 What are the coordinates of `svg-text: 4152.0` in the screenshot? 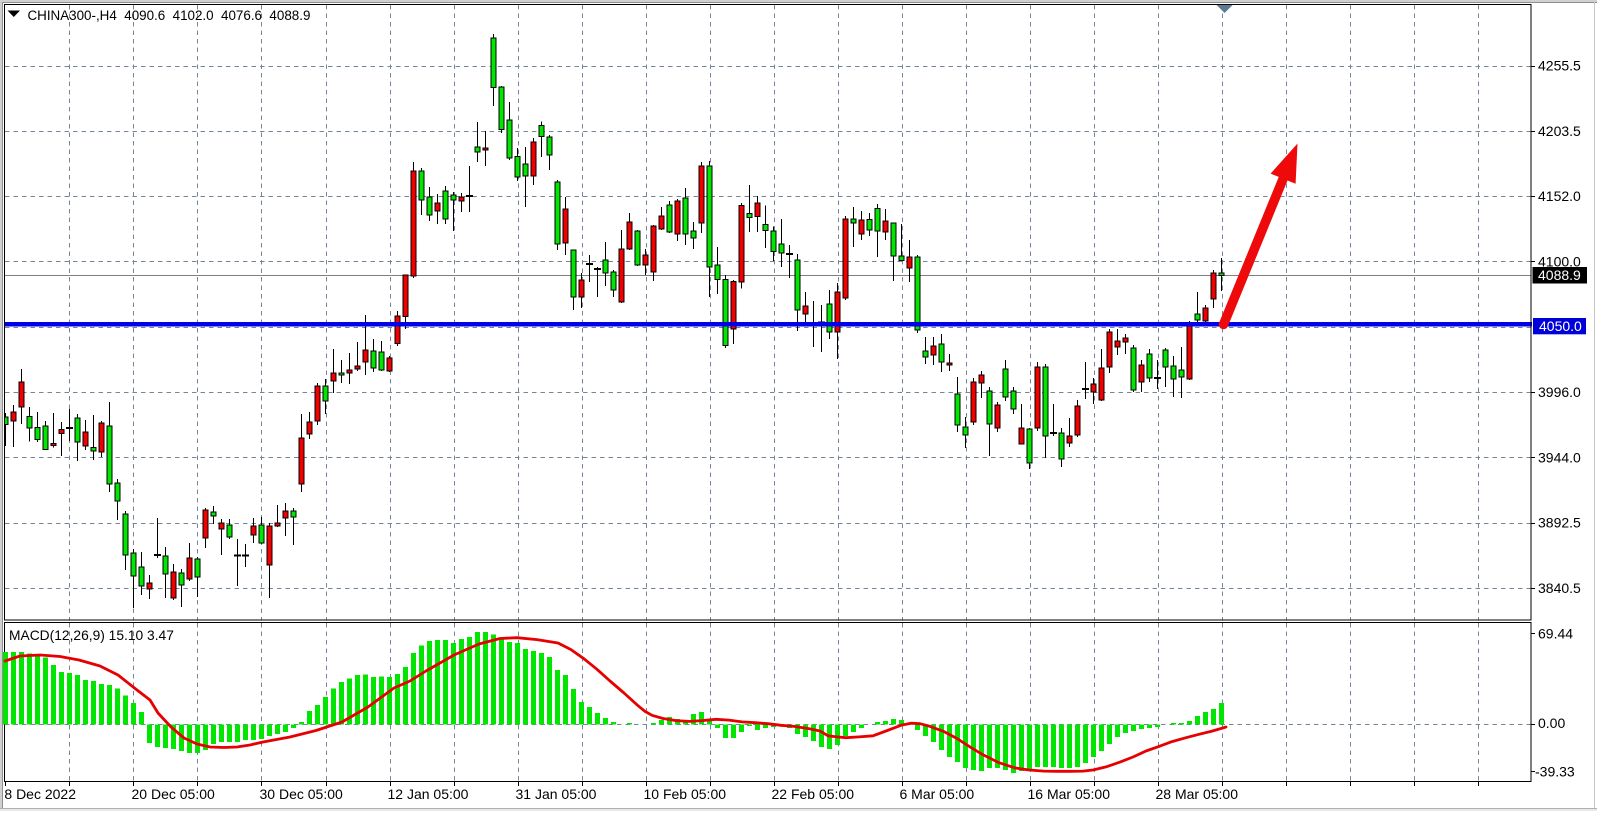 It's located at (1559, 196).